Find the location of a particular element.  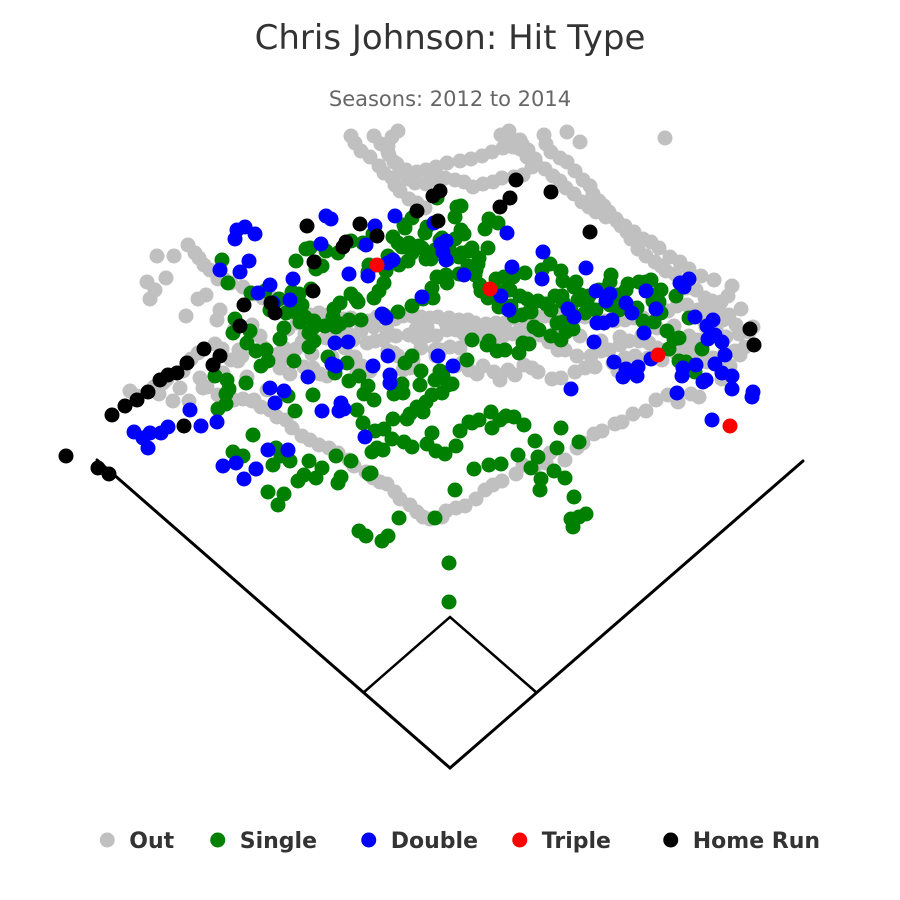

legend-label-single: Single is located at coordinates (278, 841).